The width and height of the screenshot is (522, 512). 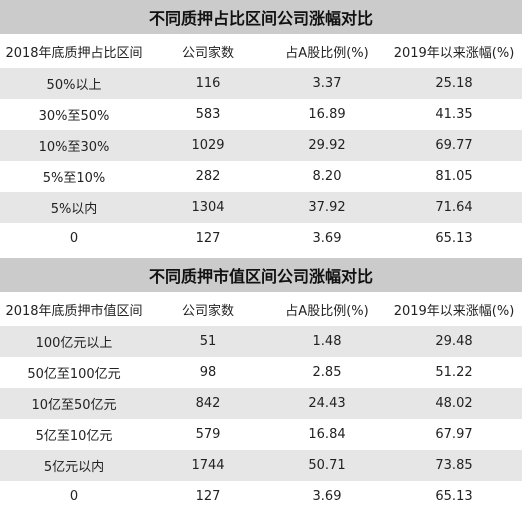 What do you see at coordinates (327, 372) in the screenshot?
I see `cell-a-share-ratio: 2.85` at bounding box center [327, 372].